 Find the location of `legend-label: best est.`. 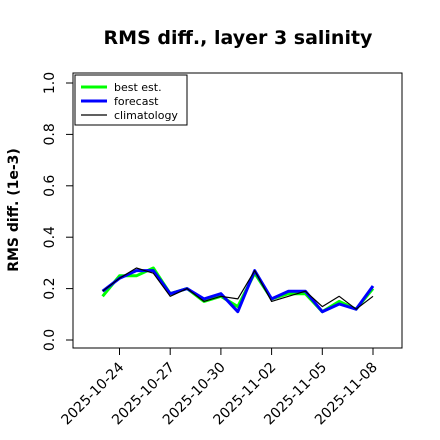

legend-label: best est. is located at coordinates (138, 87).